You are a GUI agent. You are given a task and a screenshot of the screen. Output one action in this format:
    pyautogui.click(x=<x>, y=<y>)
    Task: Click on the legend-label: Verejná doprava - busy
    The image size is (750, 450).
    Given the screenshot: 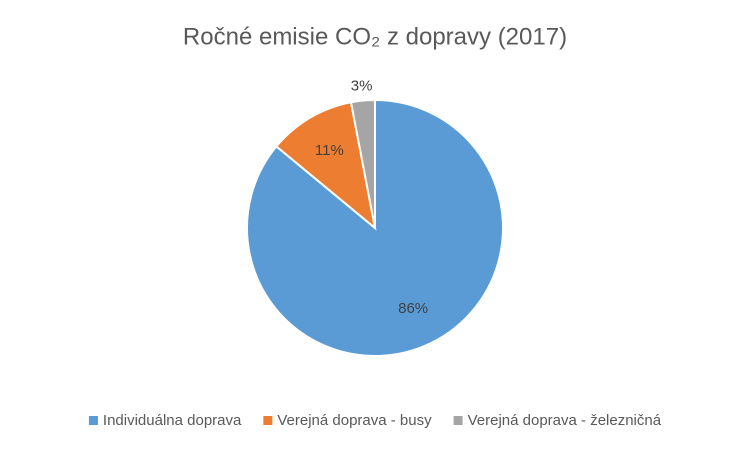 What is the action you would take?
    pyautogui.click(x=354, y=420)
    